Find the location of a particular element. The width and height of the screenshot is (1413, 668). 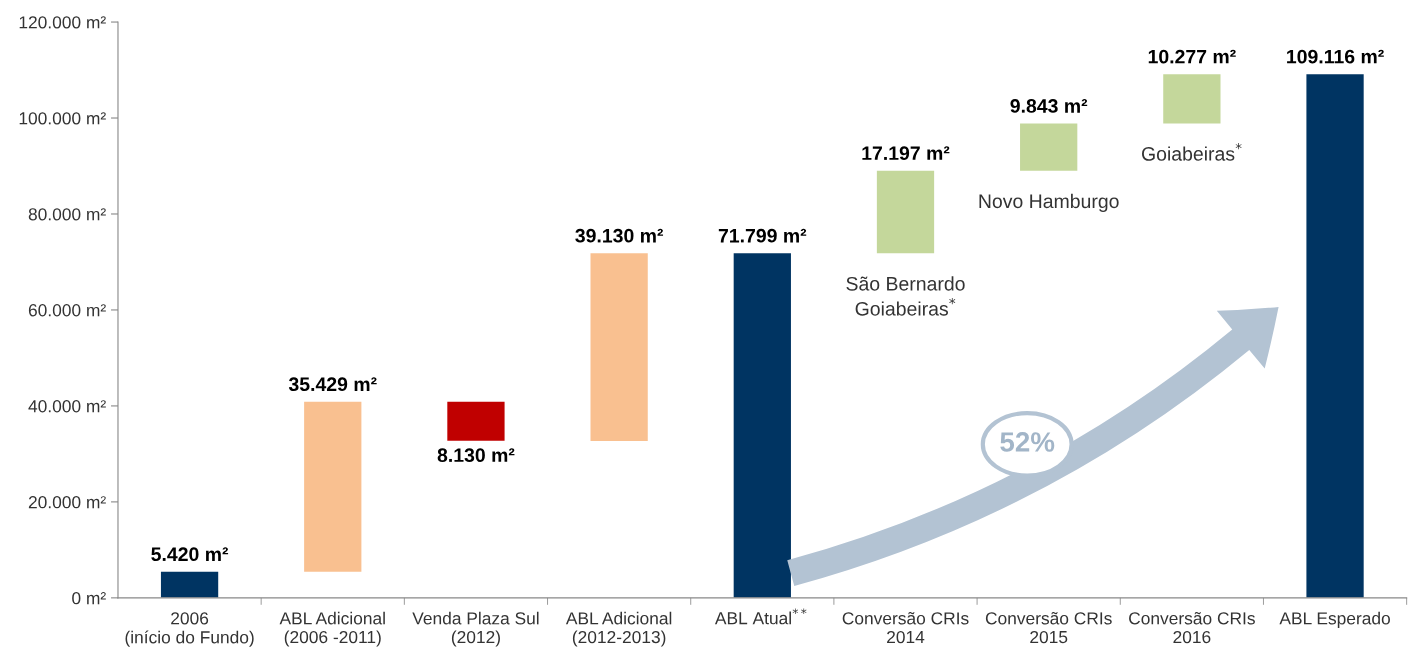

data-label: 9.843 m² is located at coordinates (1049, 106).